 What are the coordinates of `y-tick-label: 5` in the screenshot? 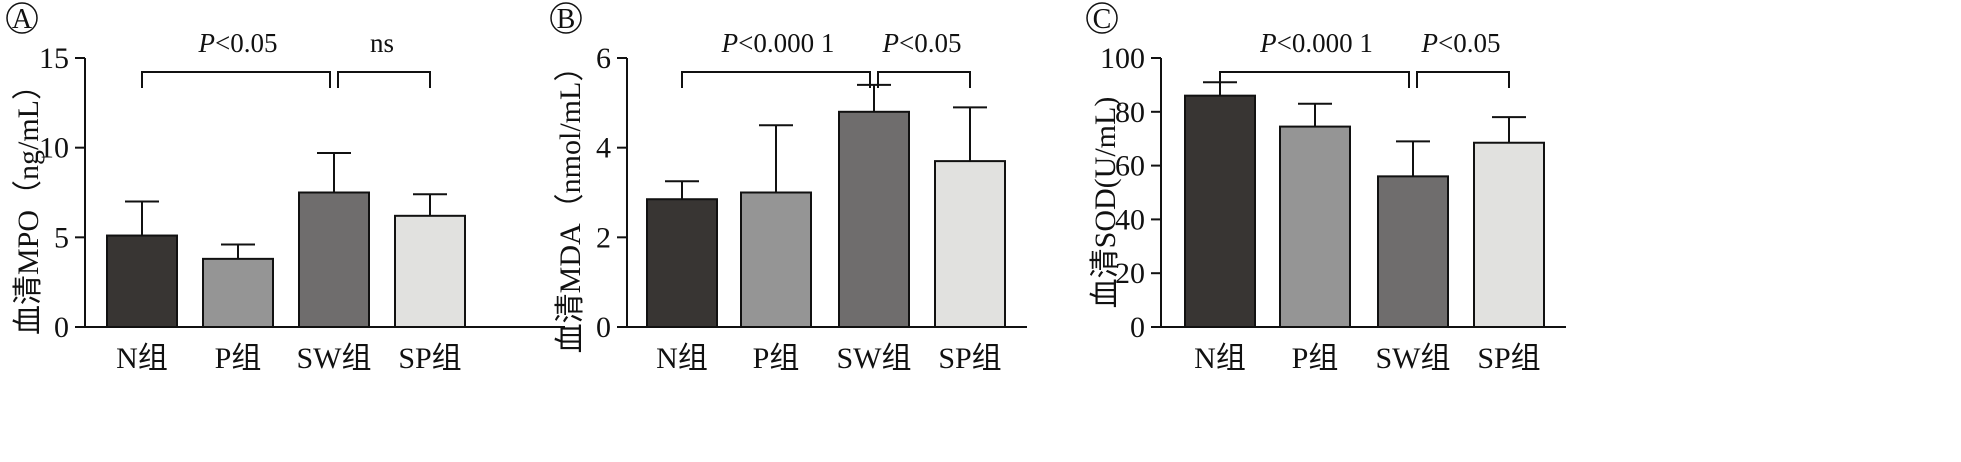 It's located at (61, 237).